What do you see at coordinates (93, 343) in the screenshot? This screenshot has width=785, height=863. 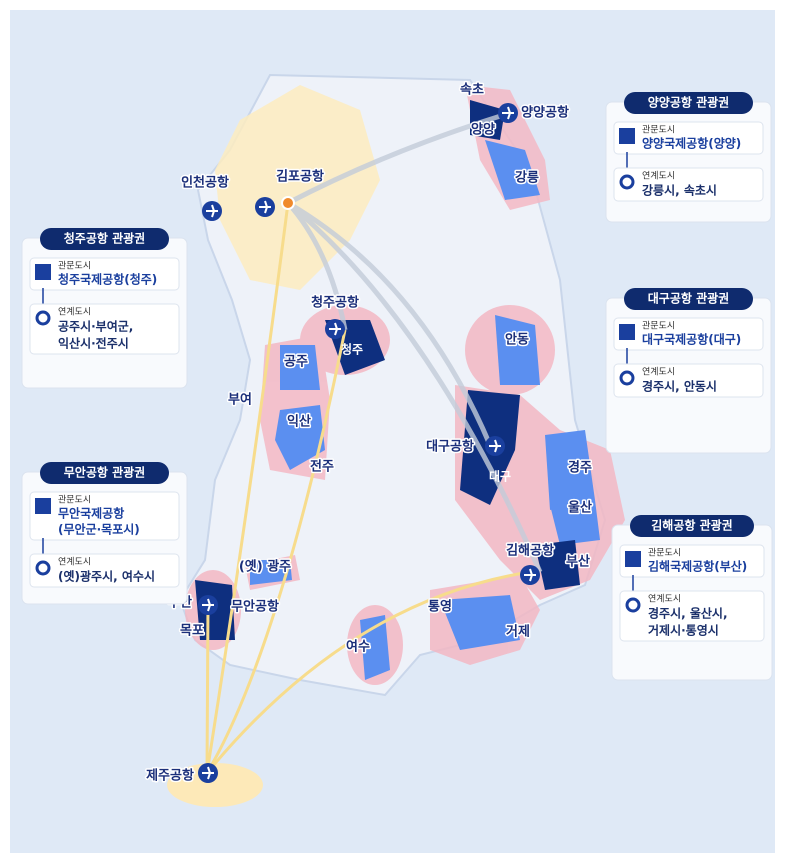 I see `linked-city: 익산시·전주시` at bounding box center [93, 343].